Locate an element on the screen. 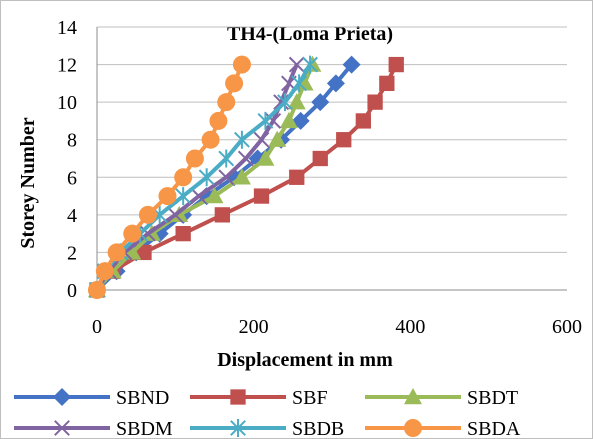  x-tick-label: 200 is located at coordinates (254, 327).